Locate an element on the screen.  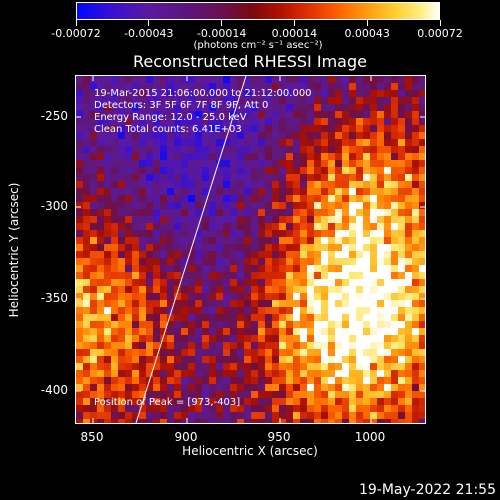
colorbar-tick-label: -0.00014 is located at coordinates (221, 33).